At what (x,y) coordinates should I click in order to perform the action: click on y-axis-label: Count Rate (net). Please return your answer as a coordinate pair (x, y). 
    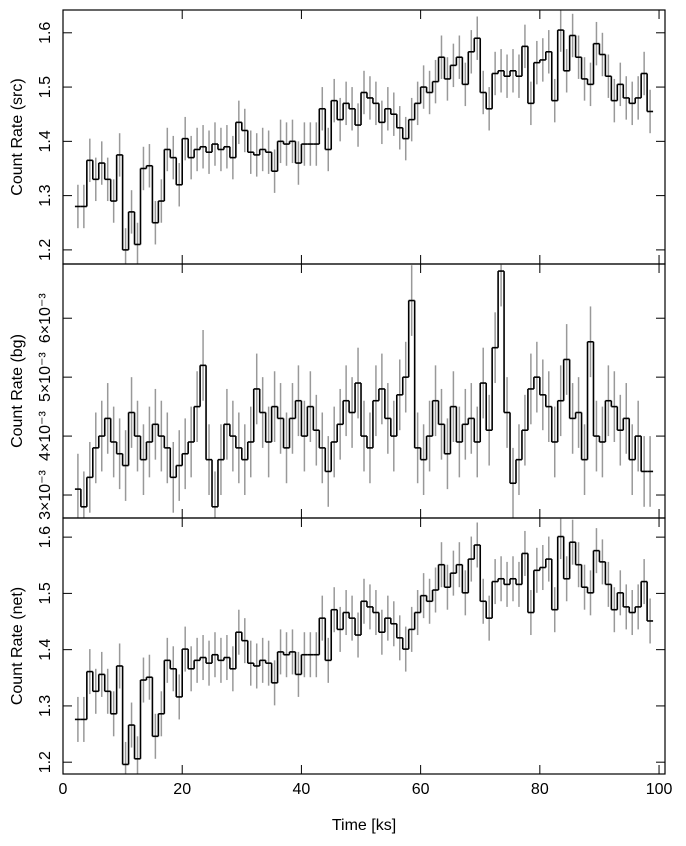
    Looking at the image, I should click on (17, 646).